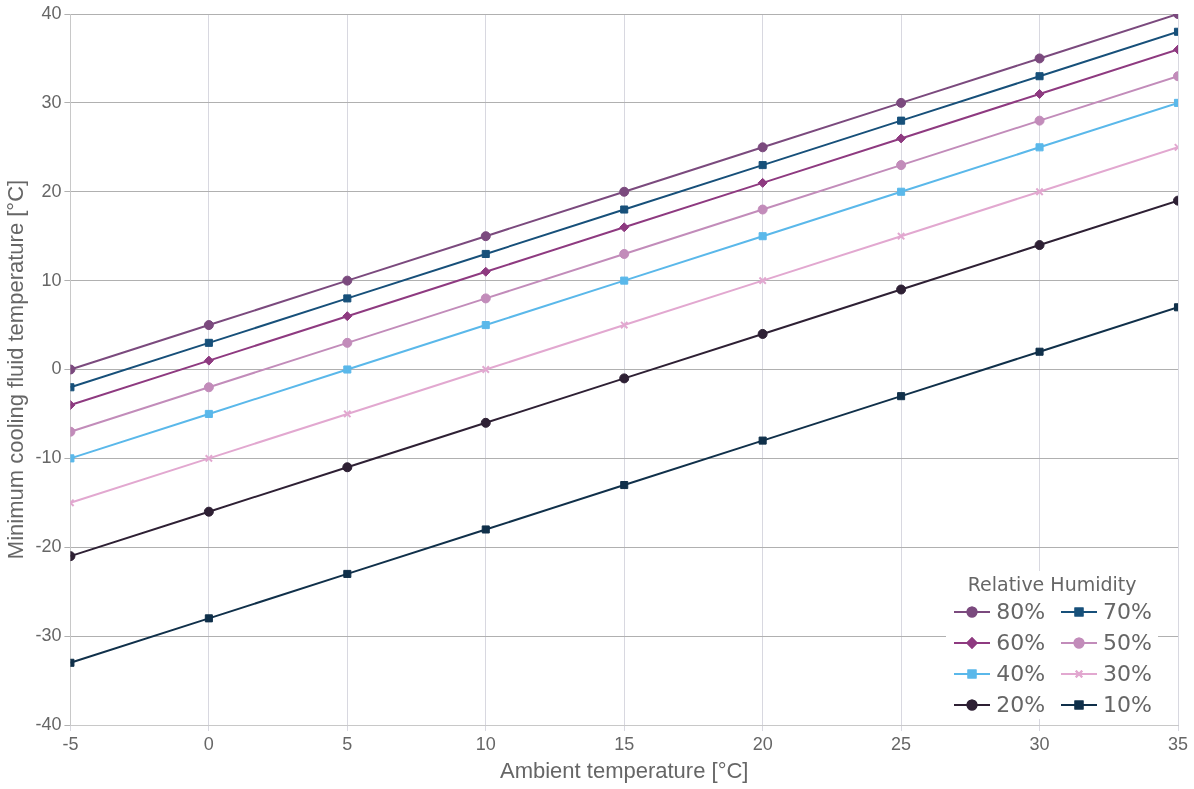 This screenshot has width=1194, height=789. What do you see at coordinates (1021, 642) in the screenshot?
I see `legend-label: 60%` at bounding box center [1021, 642].